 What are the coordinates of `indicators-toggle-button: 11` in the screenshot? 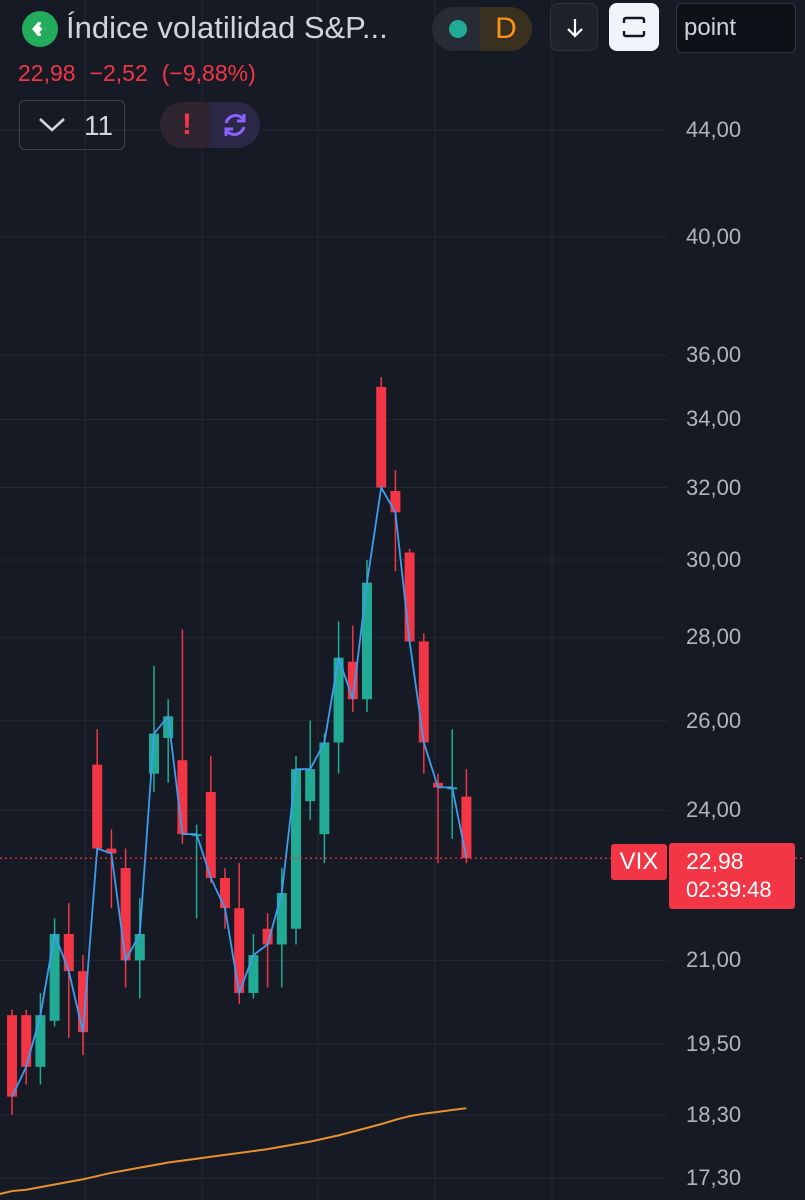 It's located at (72, 125).